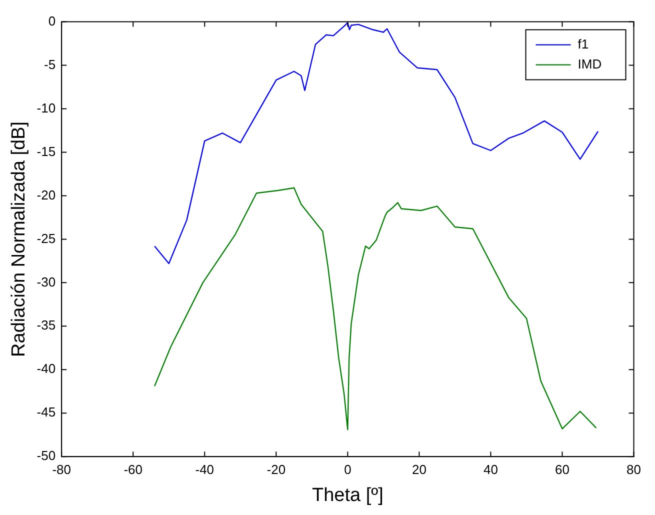 This screenshot has width=655, height=515. Describe the element at coordinates (590, 64) in the screenshot. I see `legend-label: IMD` at that location.